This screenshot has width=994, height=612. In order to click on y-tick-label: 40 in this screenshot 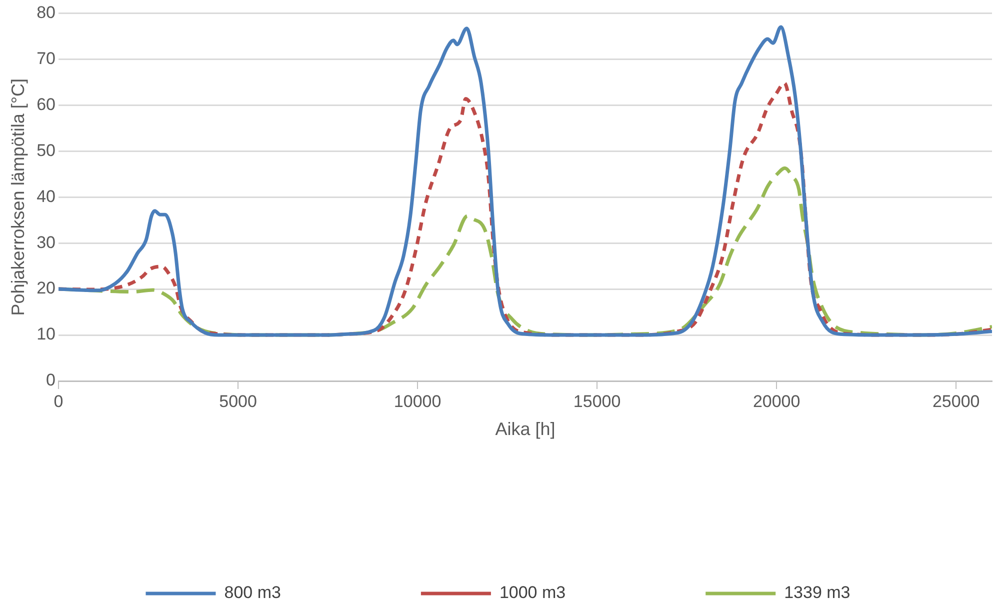, I will do `click(46, 196)`.